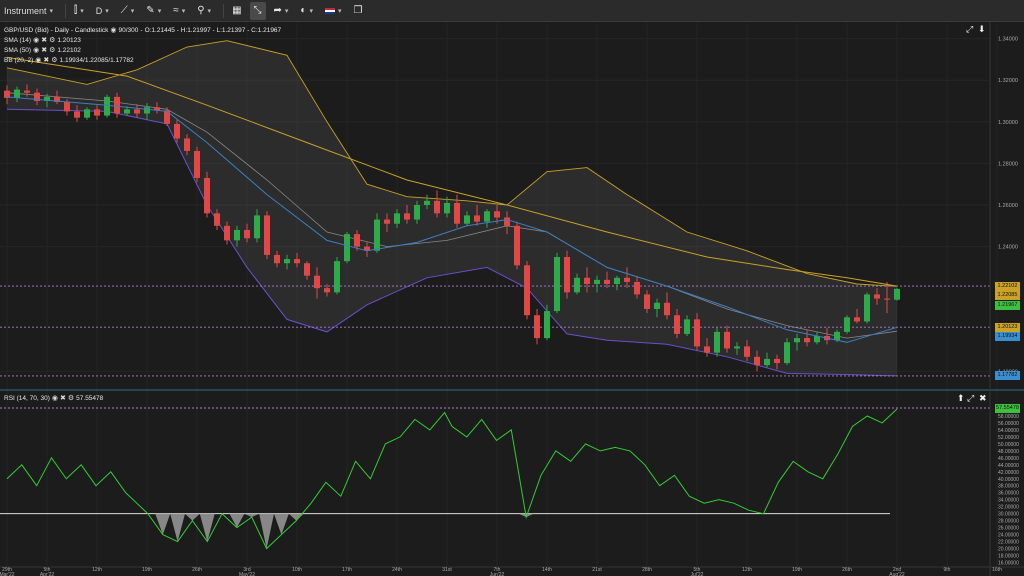 Image resolution: width=1024 pixels, height=576 pixels. What do you see at coordinates (7, 570) in the screenshot?
I see `time-tick-label: 29th` at bounding box center [7, 570].